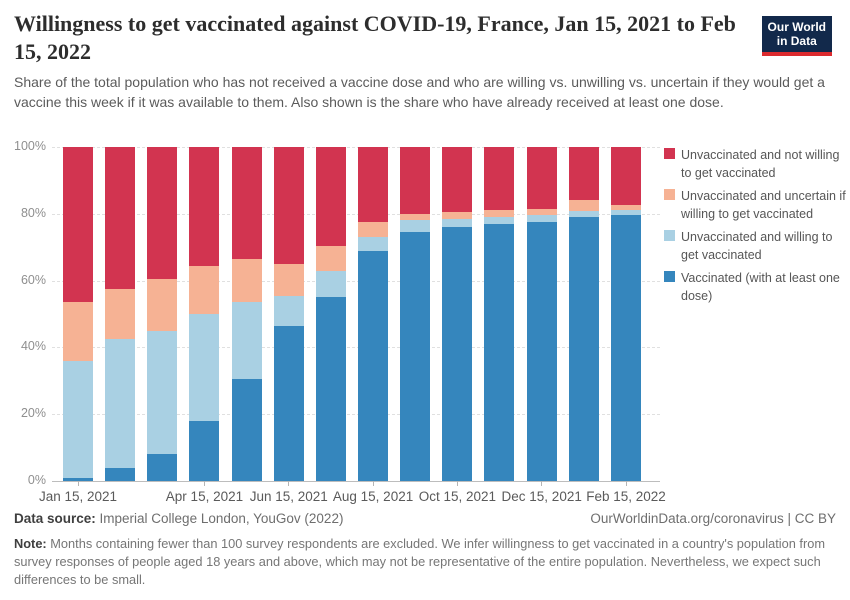 This screenshot has width=850, height=600. I want to click on legend-swatch-vaccinated, so click(669, 276).